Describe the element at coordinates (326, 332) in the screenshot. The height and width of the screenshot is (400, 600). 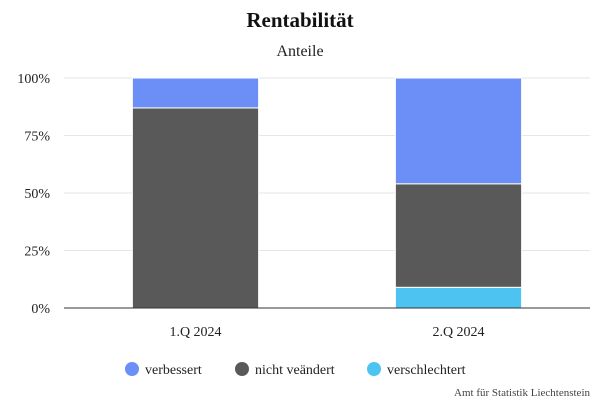
I see `x-axis-ticks: 1.Q 2024 2.Q 2024` at that location.